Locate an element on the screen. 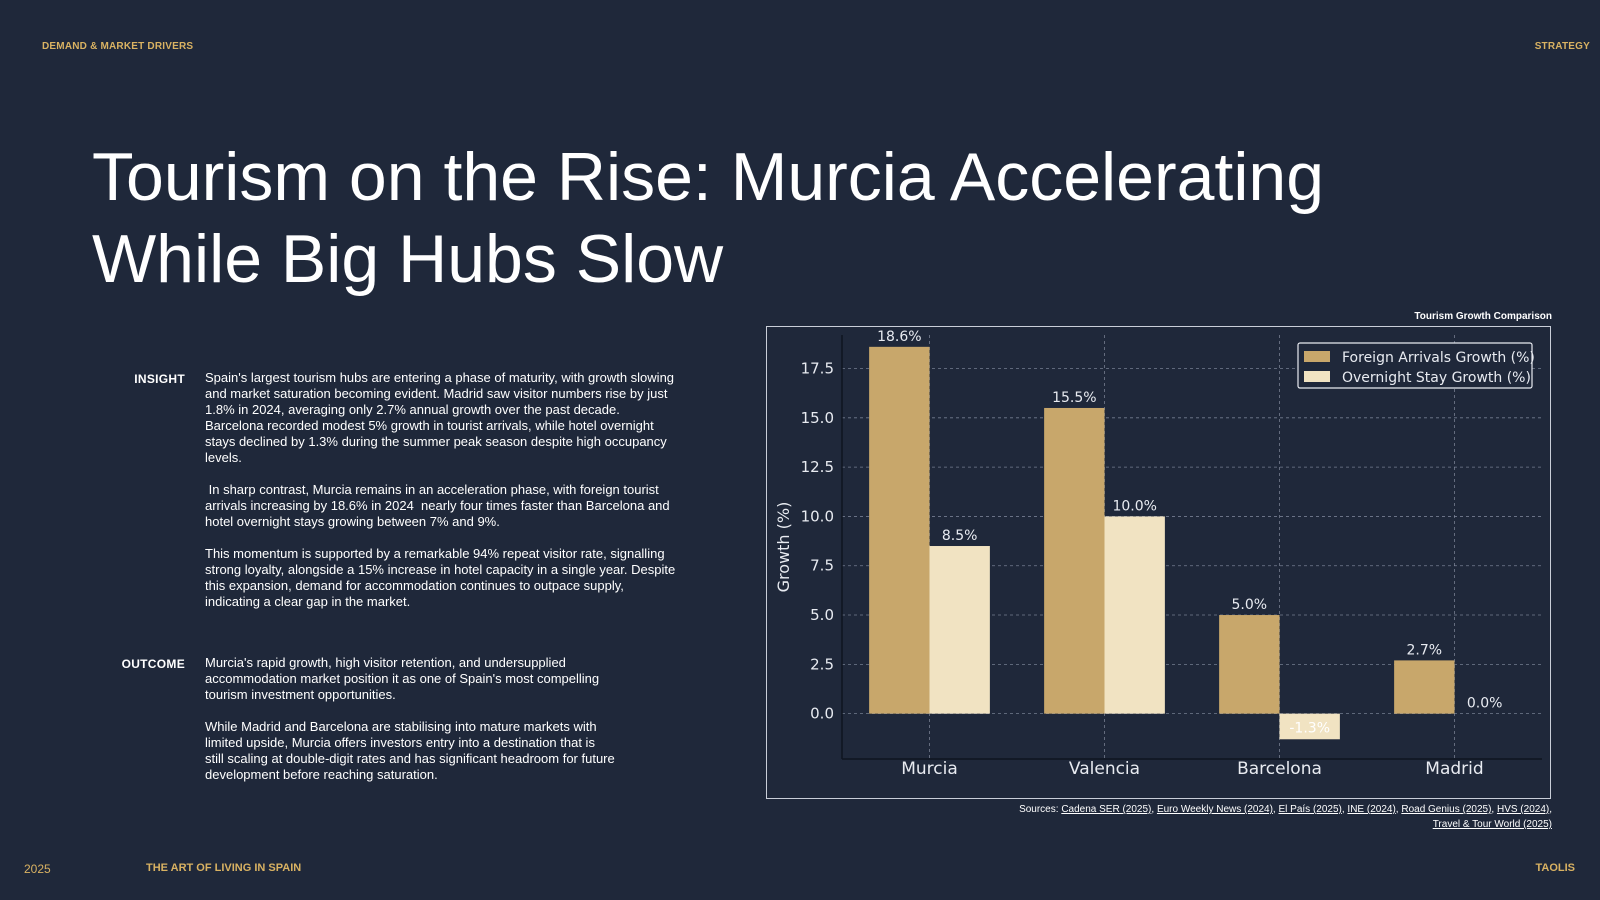  sources-prefix: Sources: is located at coordinates (1040, 809).